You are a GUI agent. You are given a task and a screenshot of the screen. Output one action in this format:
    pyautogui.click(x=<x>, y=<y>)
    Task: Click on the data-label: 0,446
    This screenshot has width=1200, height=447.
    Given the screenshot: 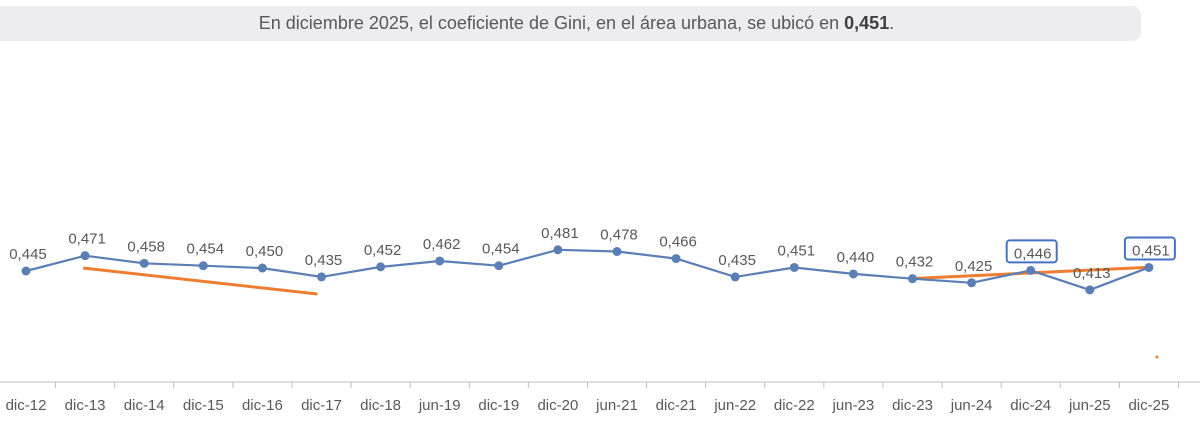 What is the action you would take?
    pyautogui.click(x=1033, y=253)
    